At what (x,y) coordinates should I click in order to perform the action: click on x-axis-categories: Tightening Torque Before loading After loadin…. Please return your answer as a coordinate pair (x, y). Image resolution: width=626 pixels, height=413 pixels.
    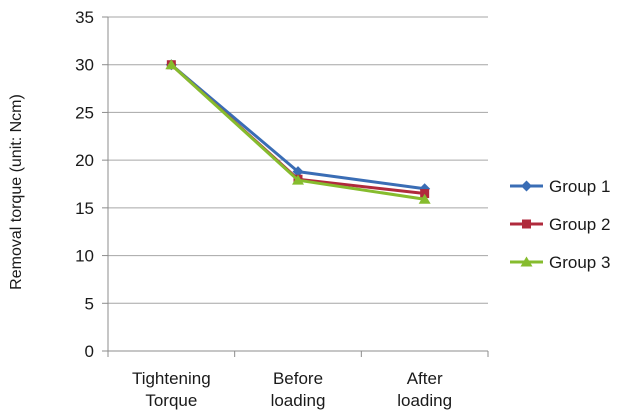
    Looking at the image, I should click on (292, 389).